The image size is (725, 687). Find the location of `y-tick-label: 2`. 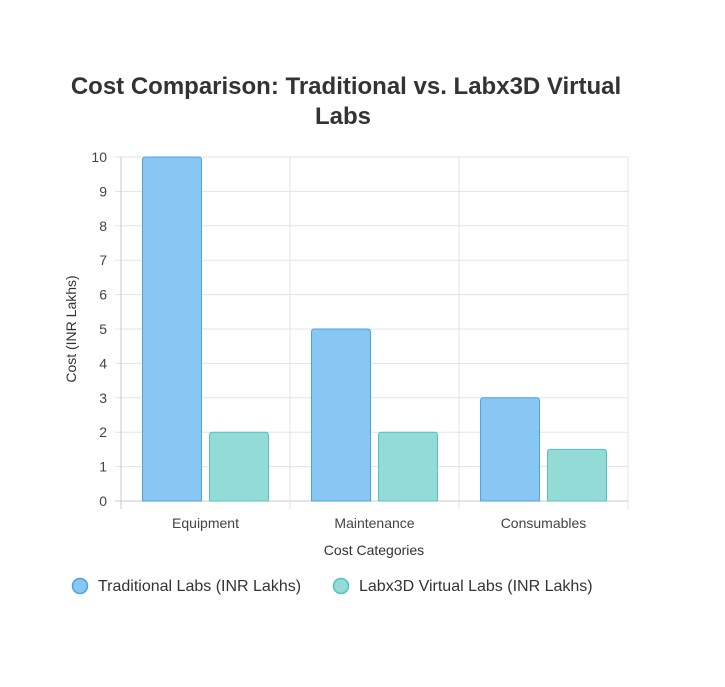

y-tick-label: 2 is located at coordinates (103, 432).